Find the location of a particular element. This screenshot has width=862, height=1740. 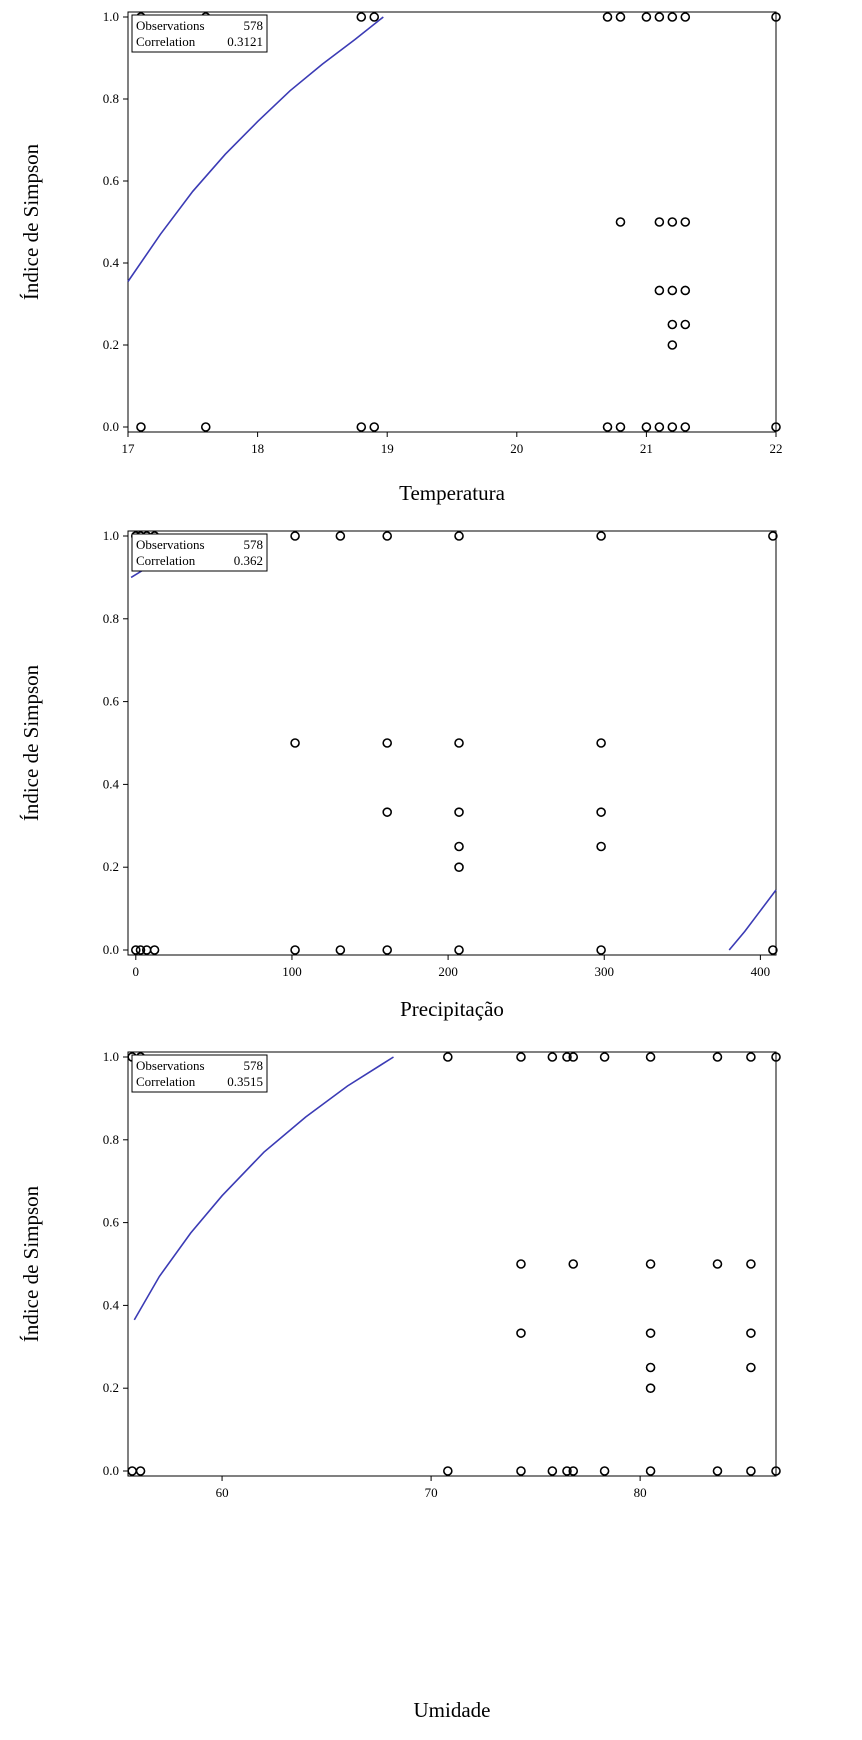

observations-value: 578 is located at coordinates (254, 25).